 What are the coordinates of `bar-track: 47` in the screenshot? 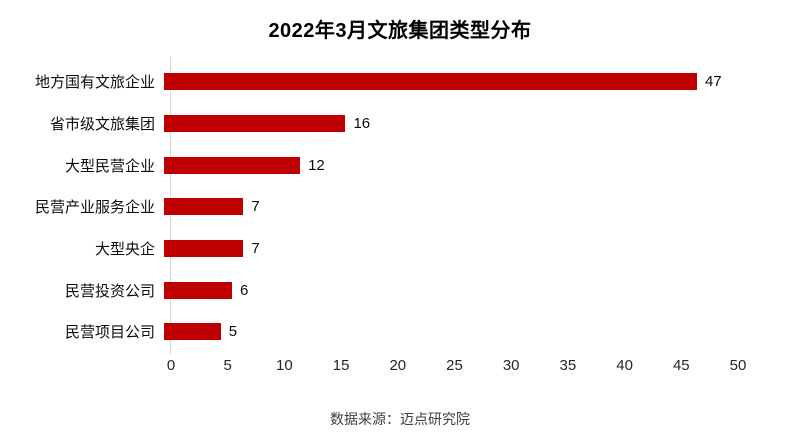 It's located at (447, 82).